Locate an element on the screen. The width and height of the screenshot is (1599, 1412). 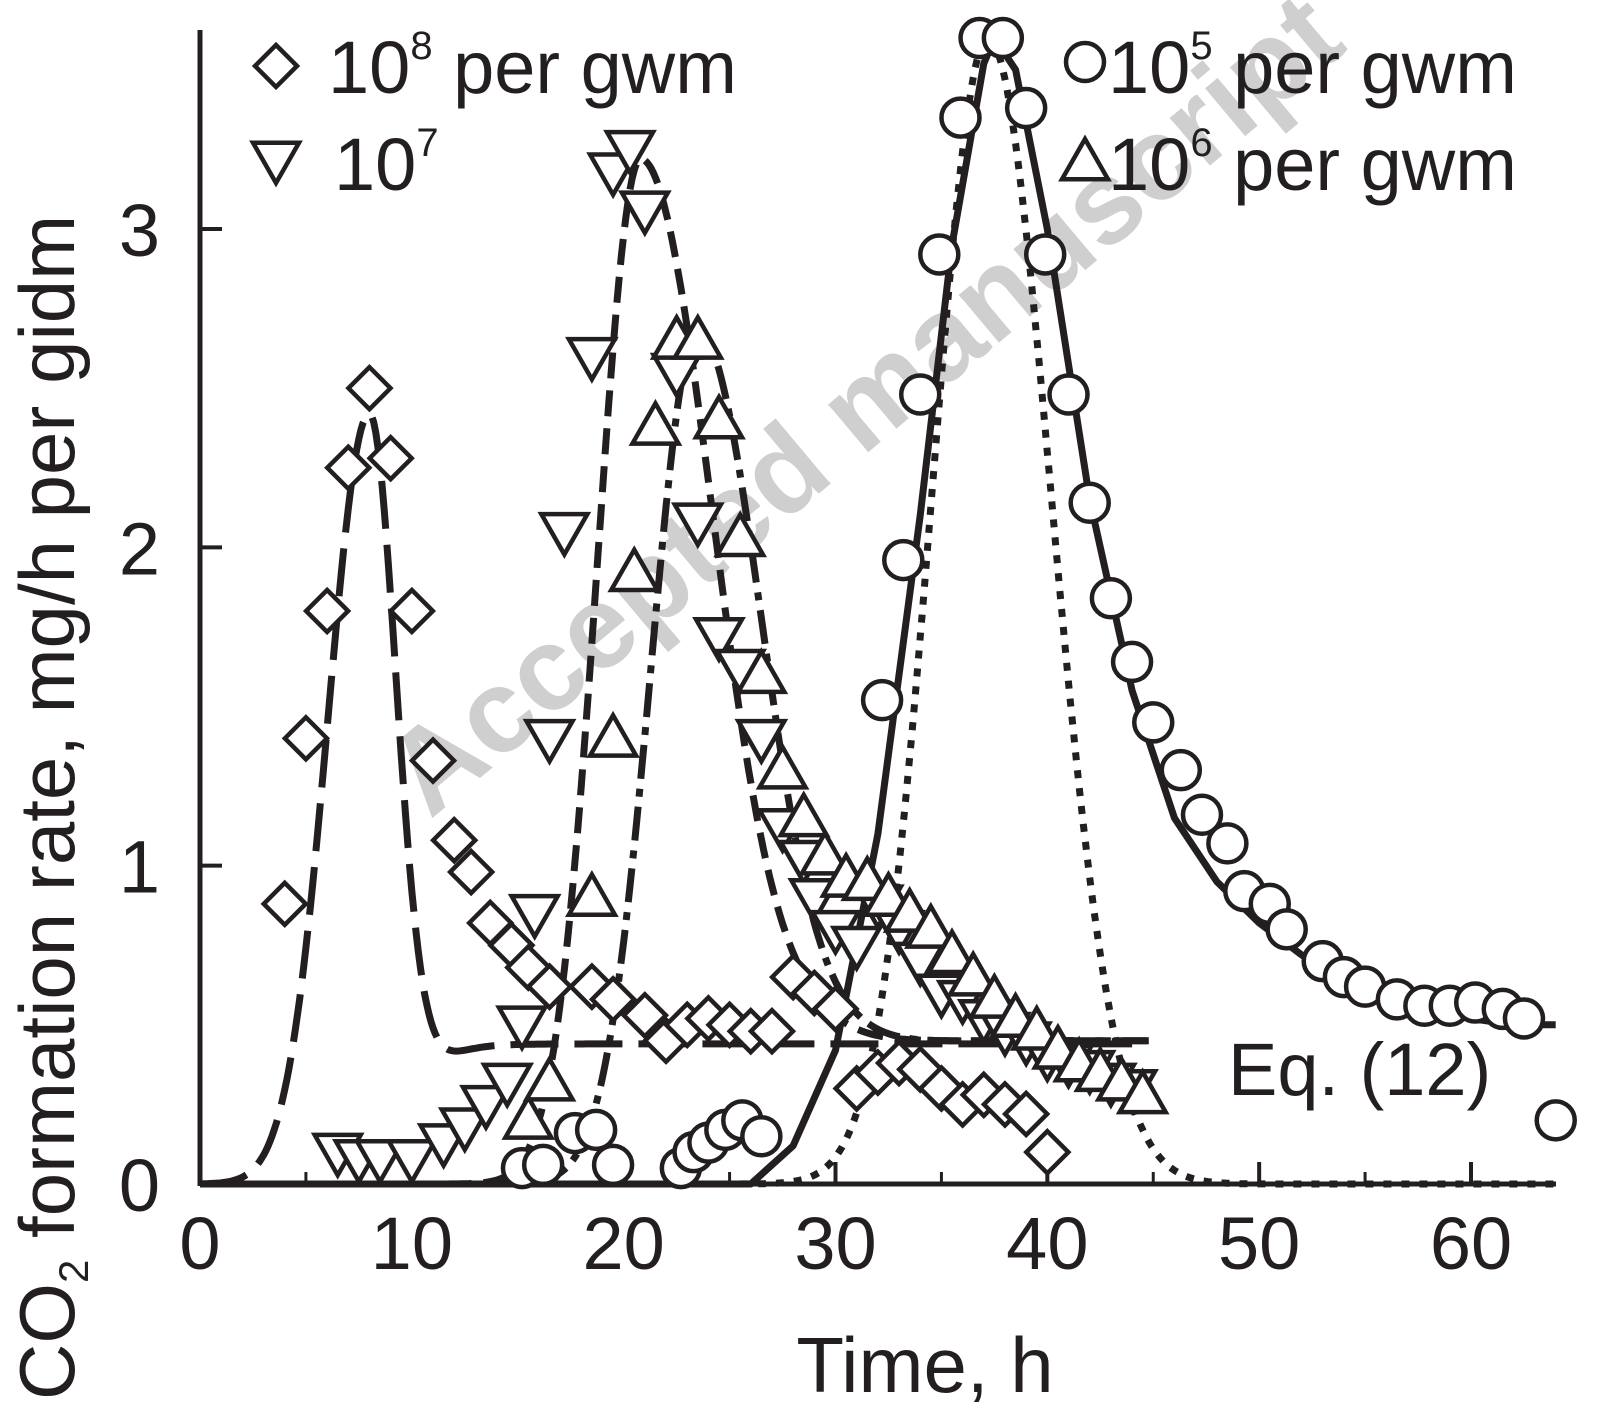
x-tick-label: 0 is located at coordinates (199, 1243).